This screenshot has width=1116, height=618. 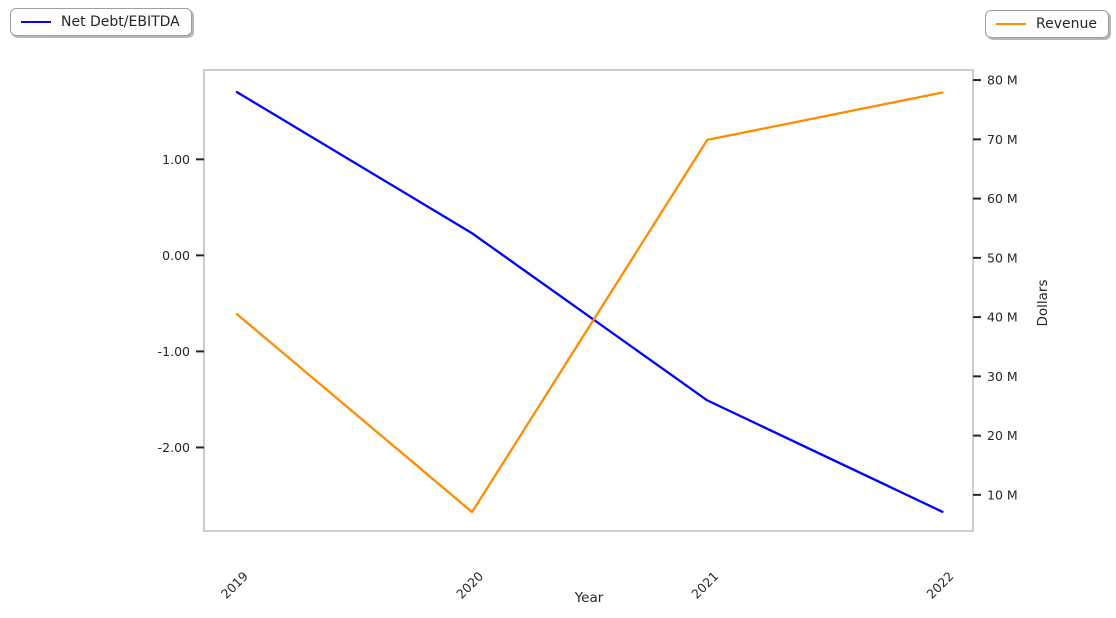 What do you see at coordinates (469, 584) in the screenshot?
I see `x-tick-label: 2020` at bounding box center [469, 584].